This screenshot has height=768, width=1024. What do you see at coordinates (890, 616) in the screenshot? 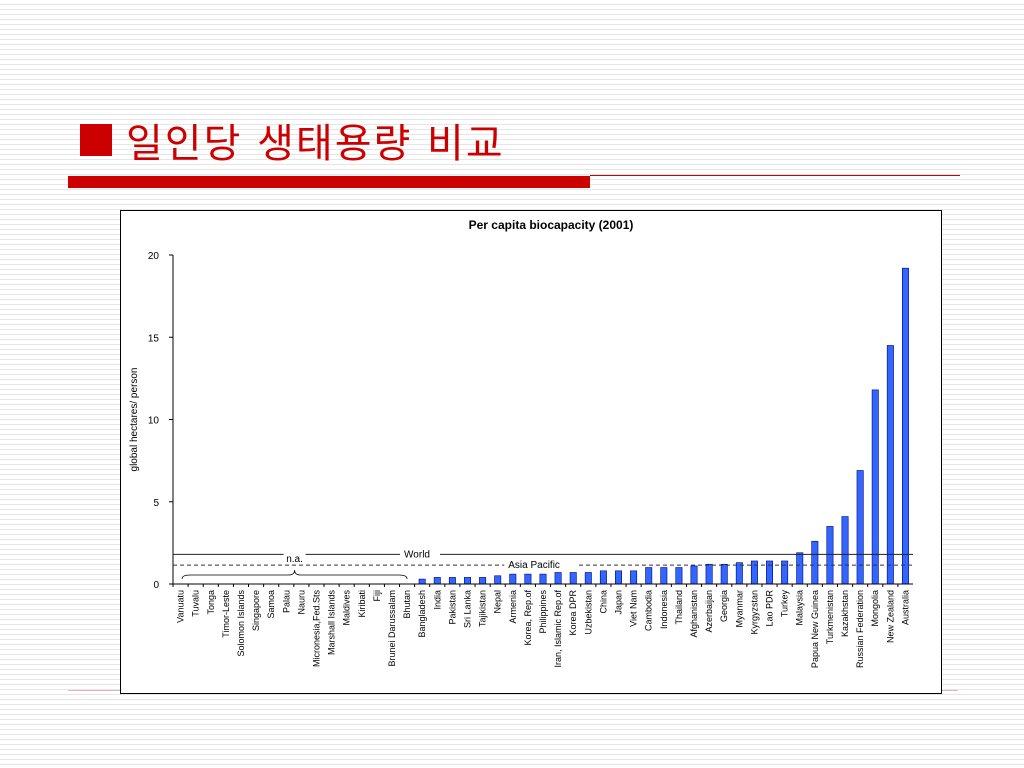
I see `x-tick-label: New Zealand` at bounding box center [890, 616].